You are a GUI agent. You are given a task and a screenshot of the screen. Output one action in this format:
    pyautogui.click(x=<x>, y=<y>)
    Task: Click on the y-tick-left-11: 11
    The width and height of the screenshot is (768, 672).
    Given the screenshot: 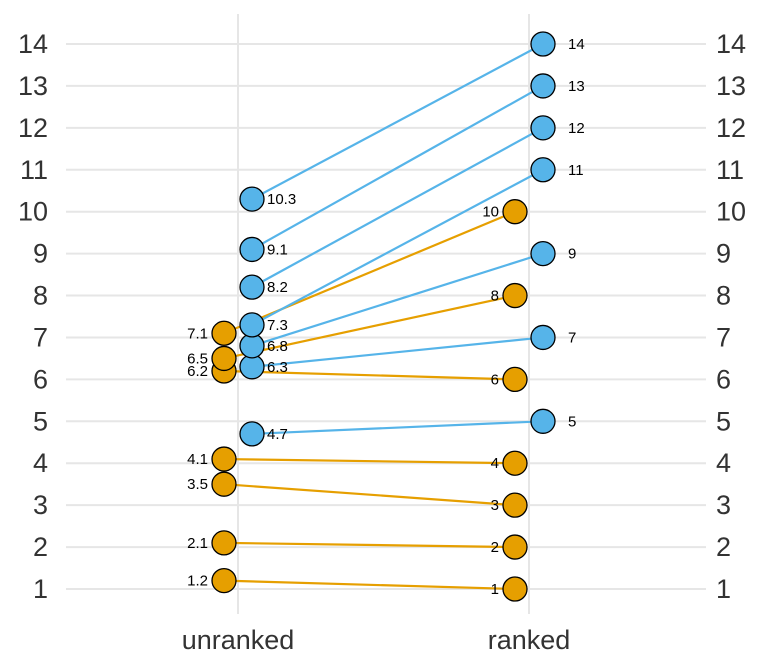 What is the action you would take?
    pyautogui.click(x=34, y=170)
    